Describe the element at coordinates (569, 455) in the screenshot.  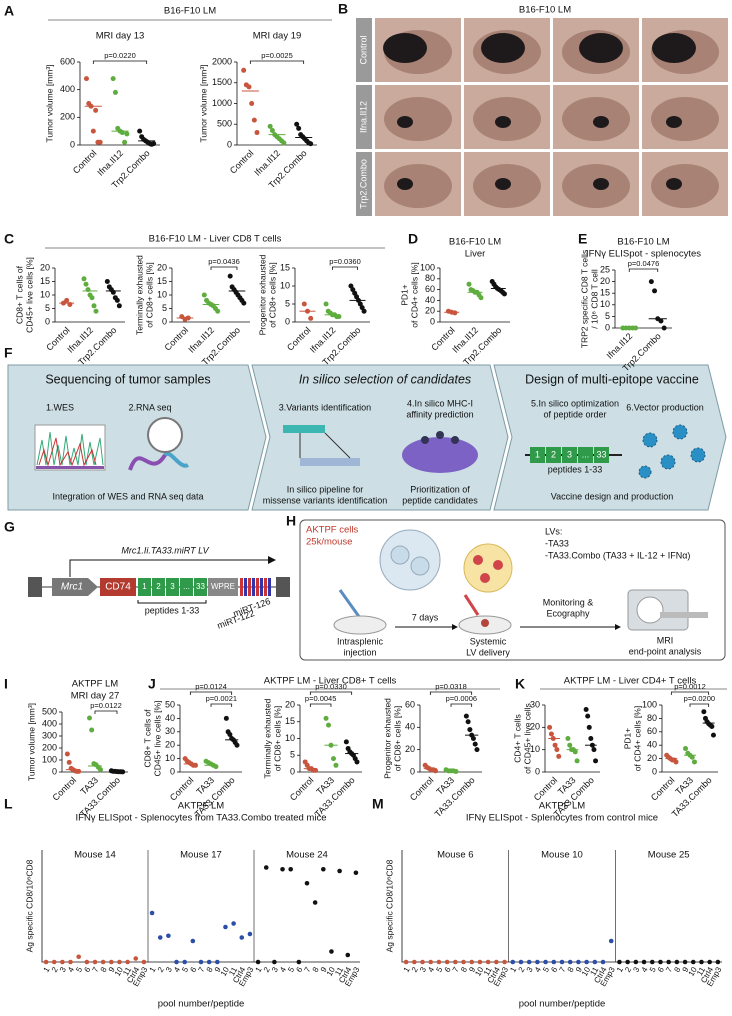
I see `peptide-box` at that location.